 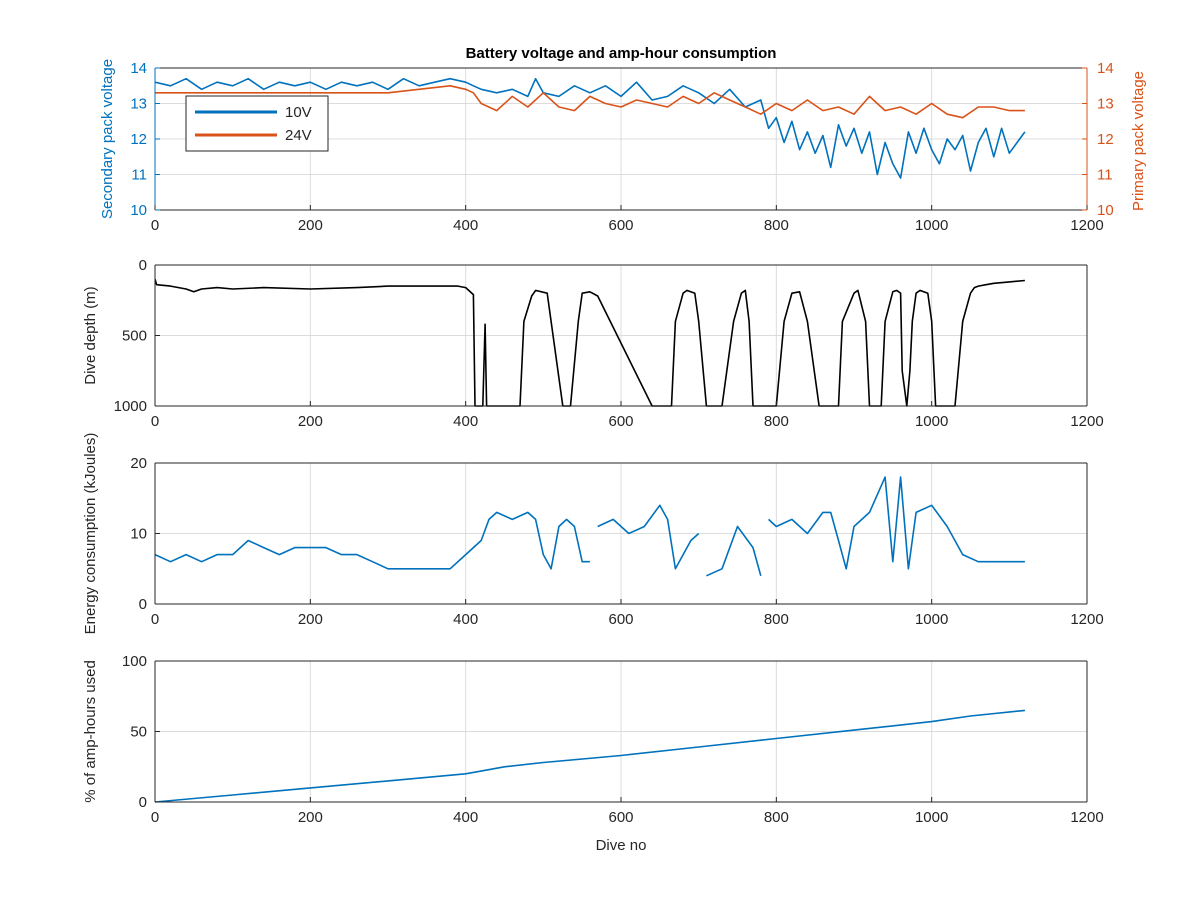 I want to click on y-tick-label: 500, so click(x=134, y=336).